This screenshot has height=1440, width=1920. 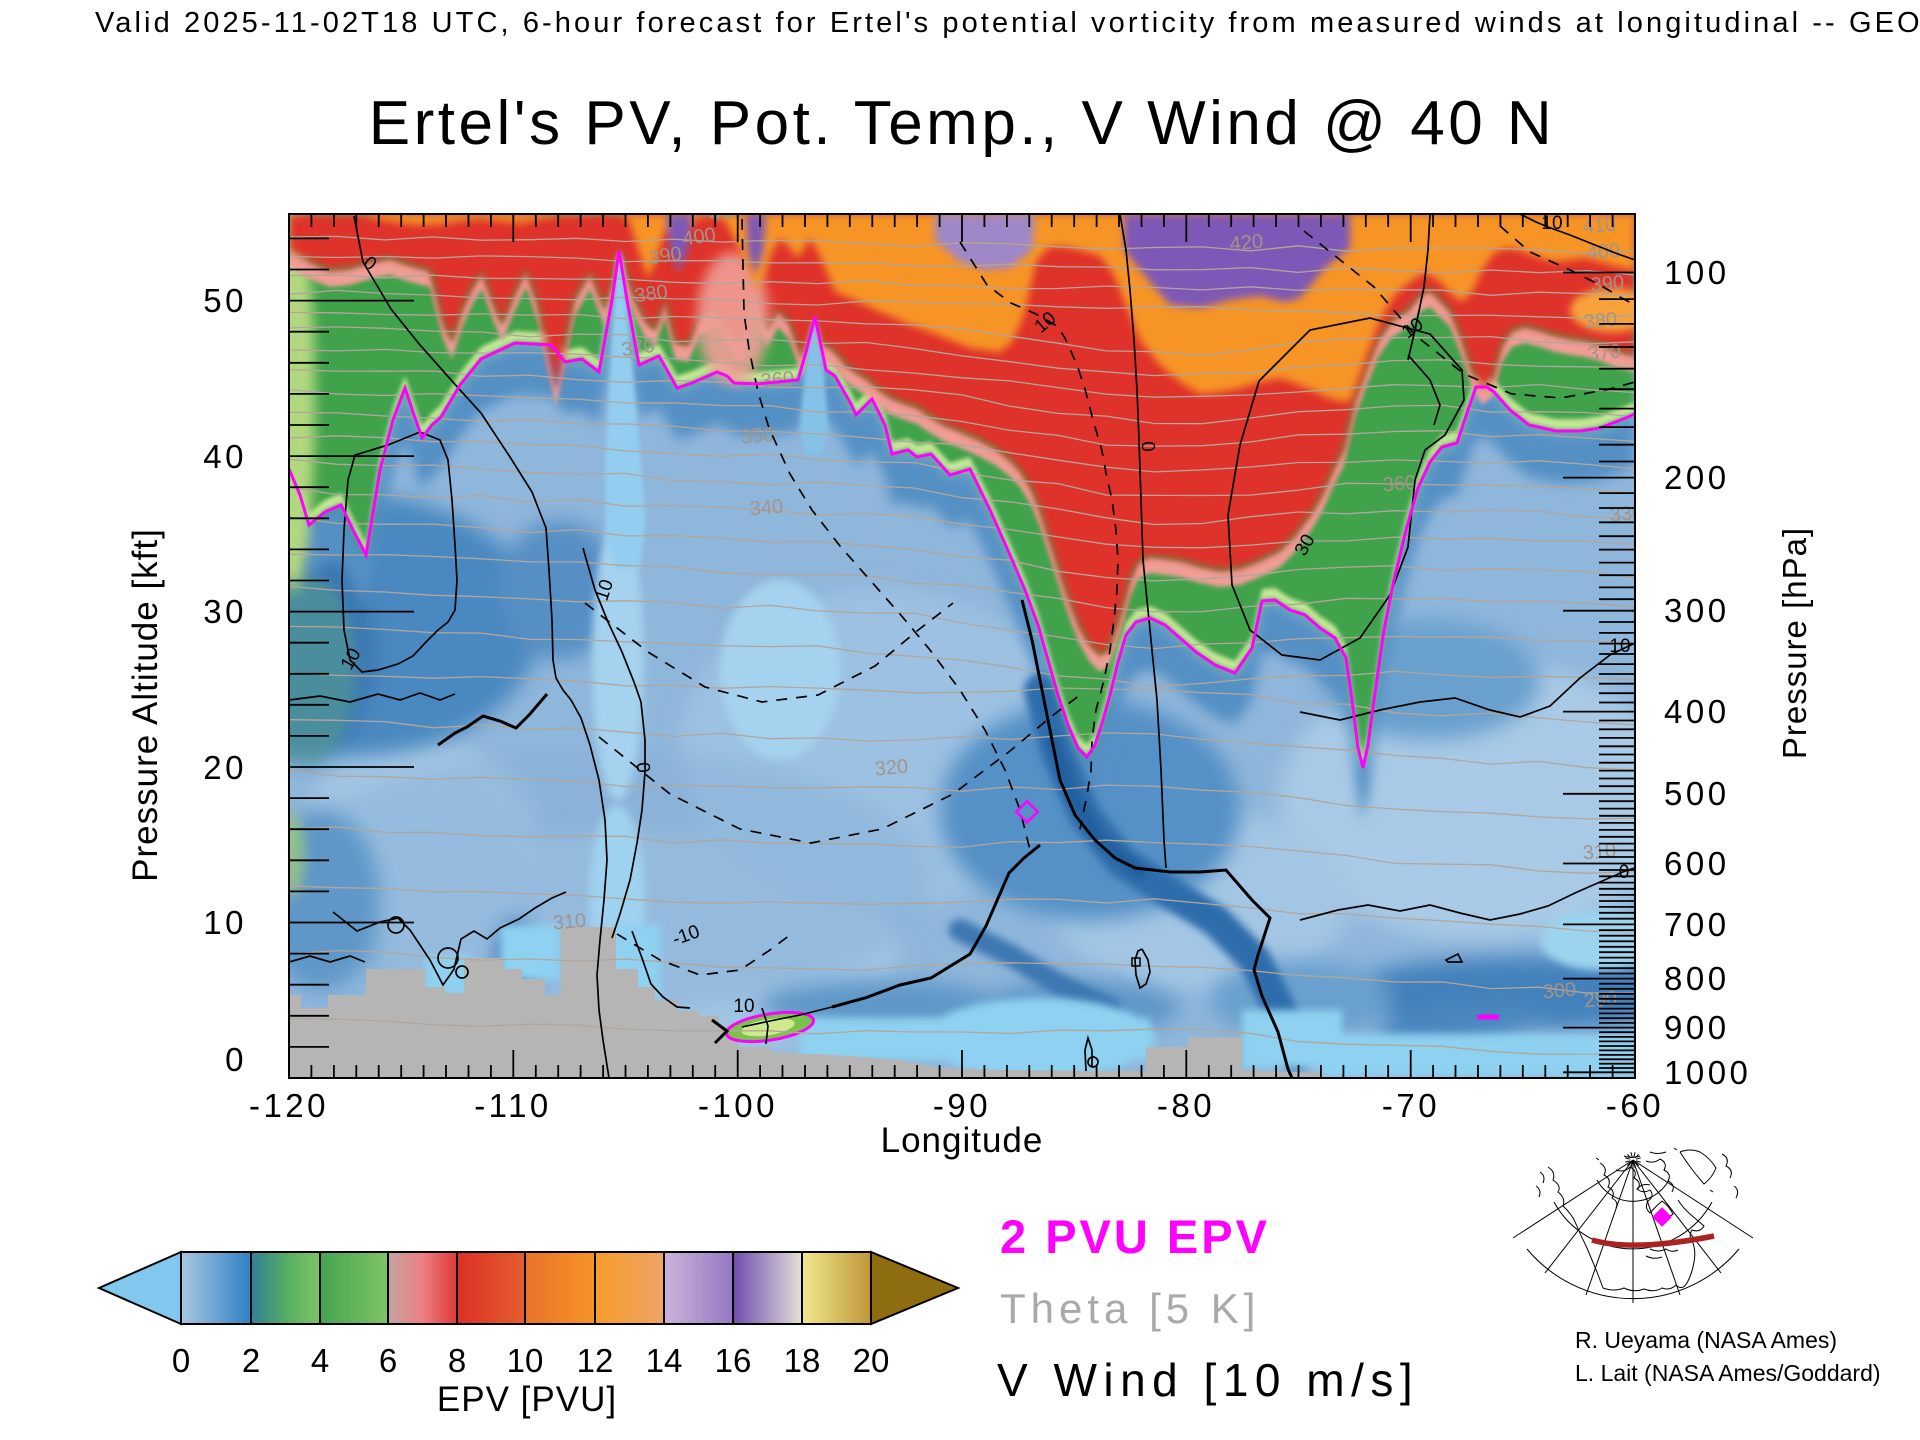 I want to click on svg-text: 320, so click(x=891, y=768).